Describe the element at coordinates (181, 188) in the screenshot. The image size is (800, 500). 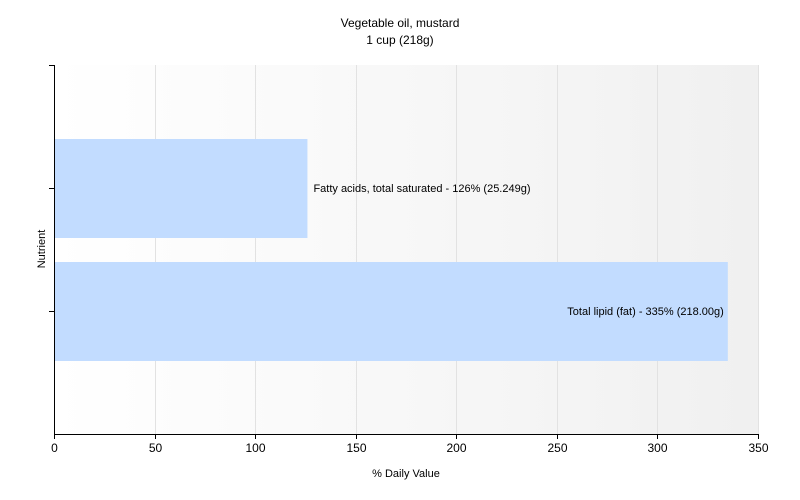
I see `bar` at that location.